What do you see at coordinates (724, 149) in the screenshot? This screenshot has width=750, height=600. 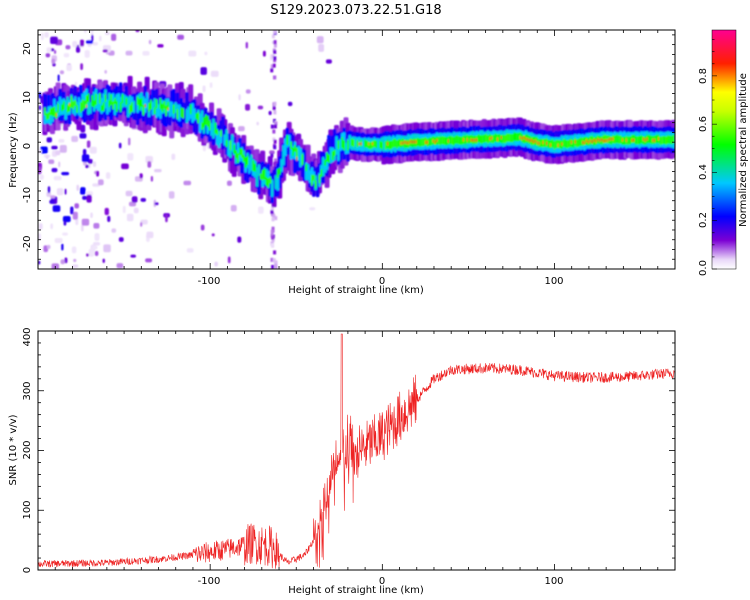 I see `colorbar-gradient` at bounding box center [724, 149].